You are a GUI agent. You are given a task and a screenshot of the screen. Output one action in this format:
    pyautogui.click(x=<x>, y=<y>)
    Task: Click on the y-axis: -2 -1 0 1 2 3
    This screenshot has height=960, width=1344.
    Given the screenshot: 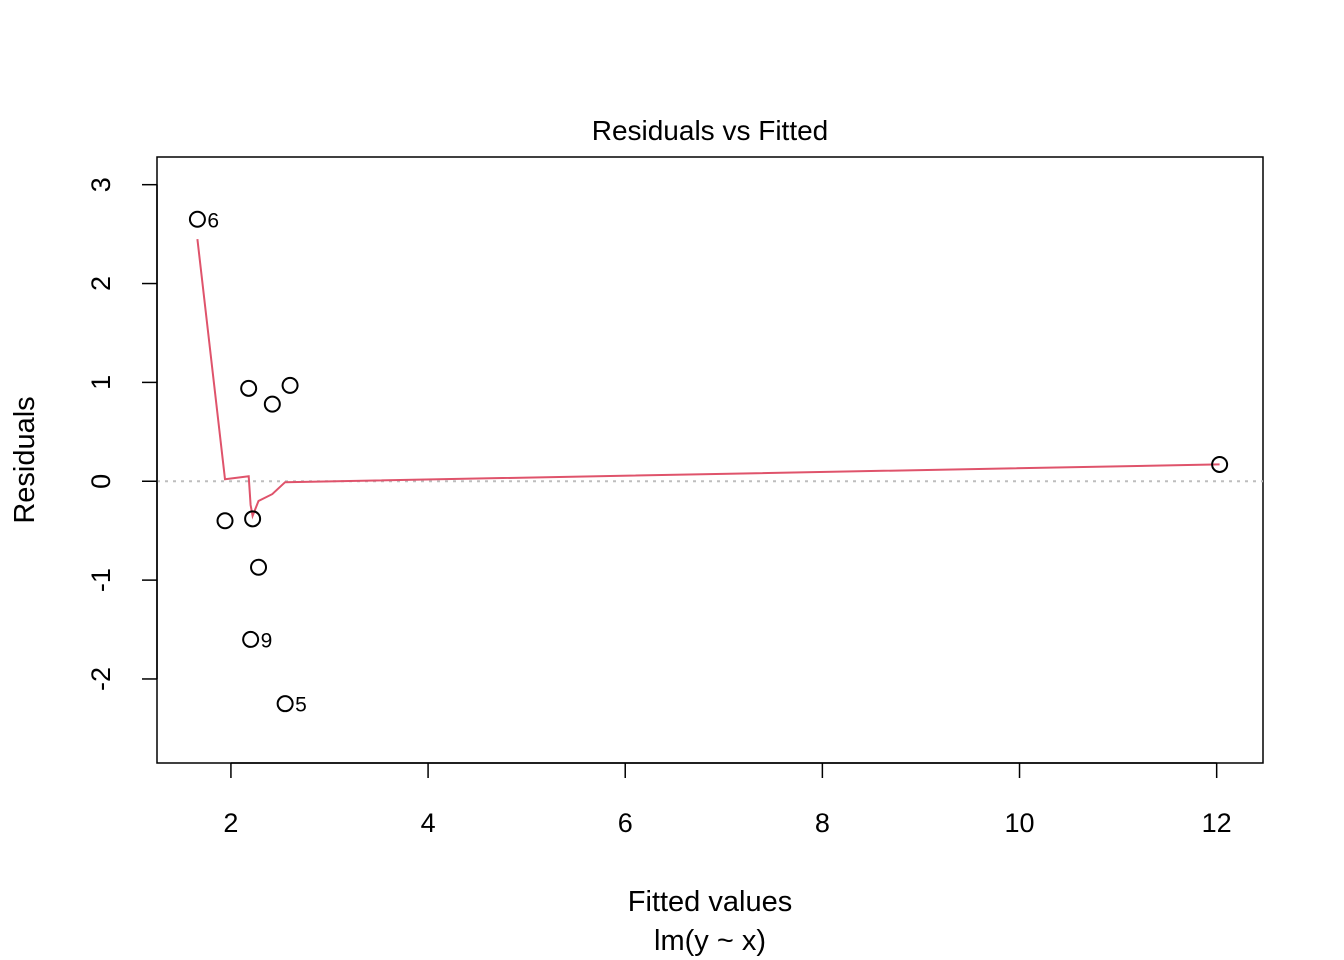 What is the action you would take?
    pyautogui.click(x=122, y=434)
    